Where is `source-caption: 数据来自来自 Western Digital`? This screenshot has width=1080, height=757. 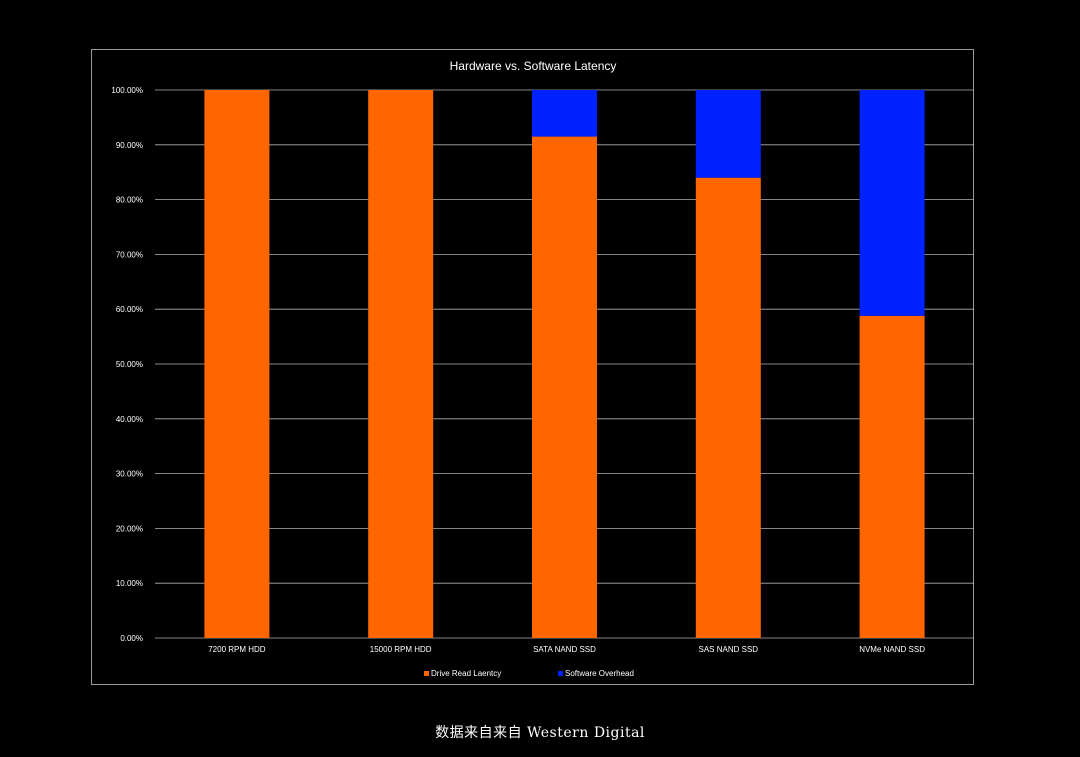
source-caption: 数据来自来自 Western Digital is located at coordinates (540, 733).